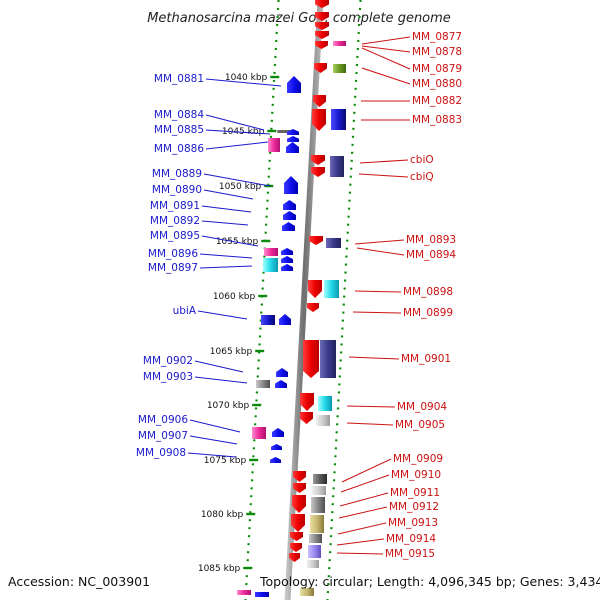  What do you see at coordinates (420, 425) in the screenshot?
I see `gene-label-mm-0905: MM_0905` at bounding box center [420, 425].